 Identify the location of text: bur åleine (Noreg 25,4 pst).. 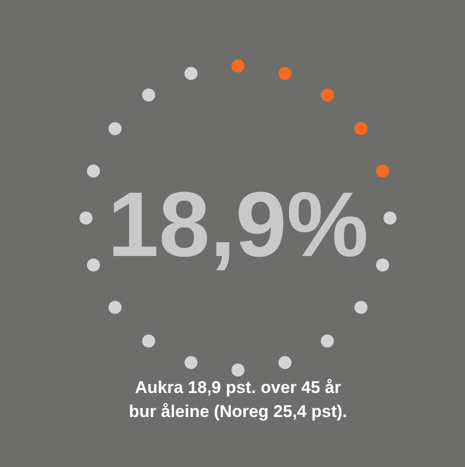
(238, 411).